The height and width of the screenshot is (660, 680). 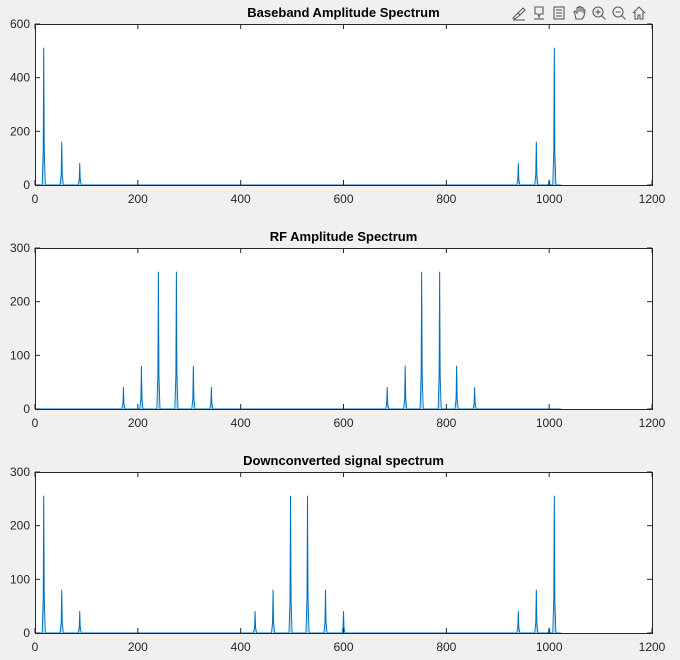 I want to click on axes-toolbar, so click(x=578, y=13).